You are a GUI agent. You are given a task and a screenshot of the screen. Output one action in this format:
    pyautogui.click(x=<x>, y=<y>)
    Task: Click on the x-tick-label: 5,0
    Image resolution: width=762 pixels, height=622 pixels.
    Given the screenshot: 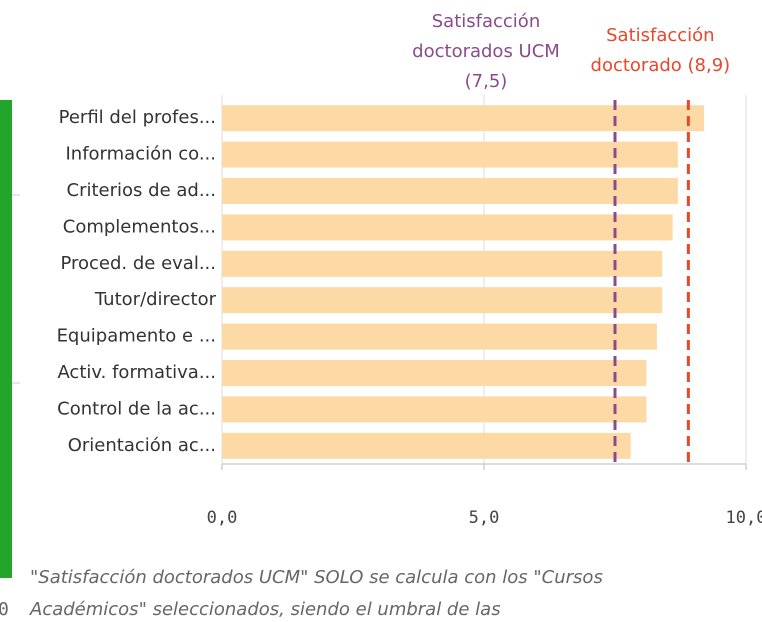 What is the action you would take?
    pyautogui.click(x=484, y=518)
    